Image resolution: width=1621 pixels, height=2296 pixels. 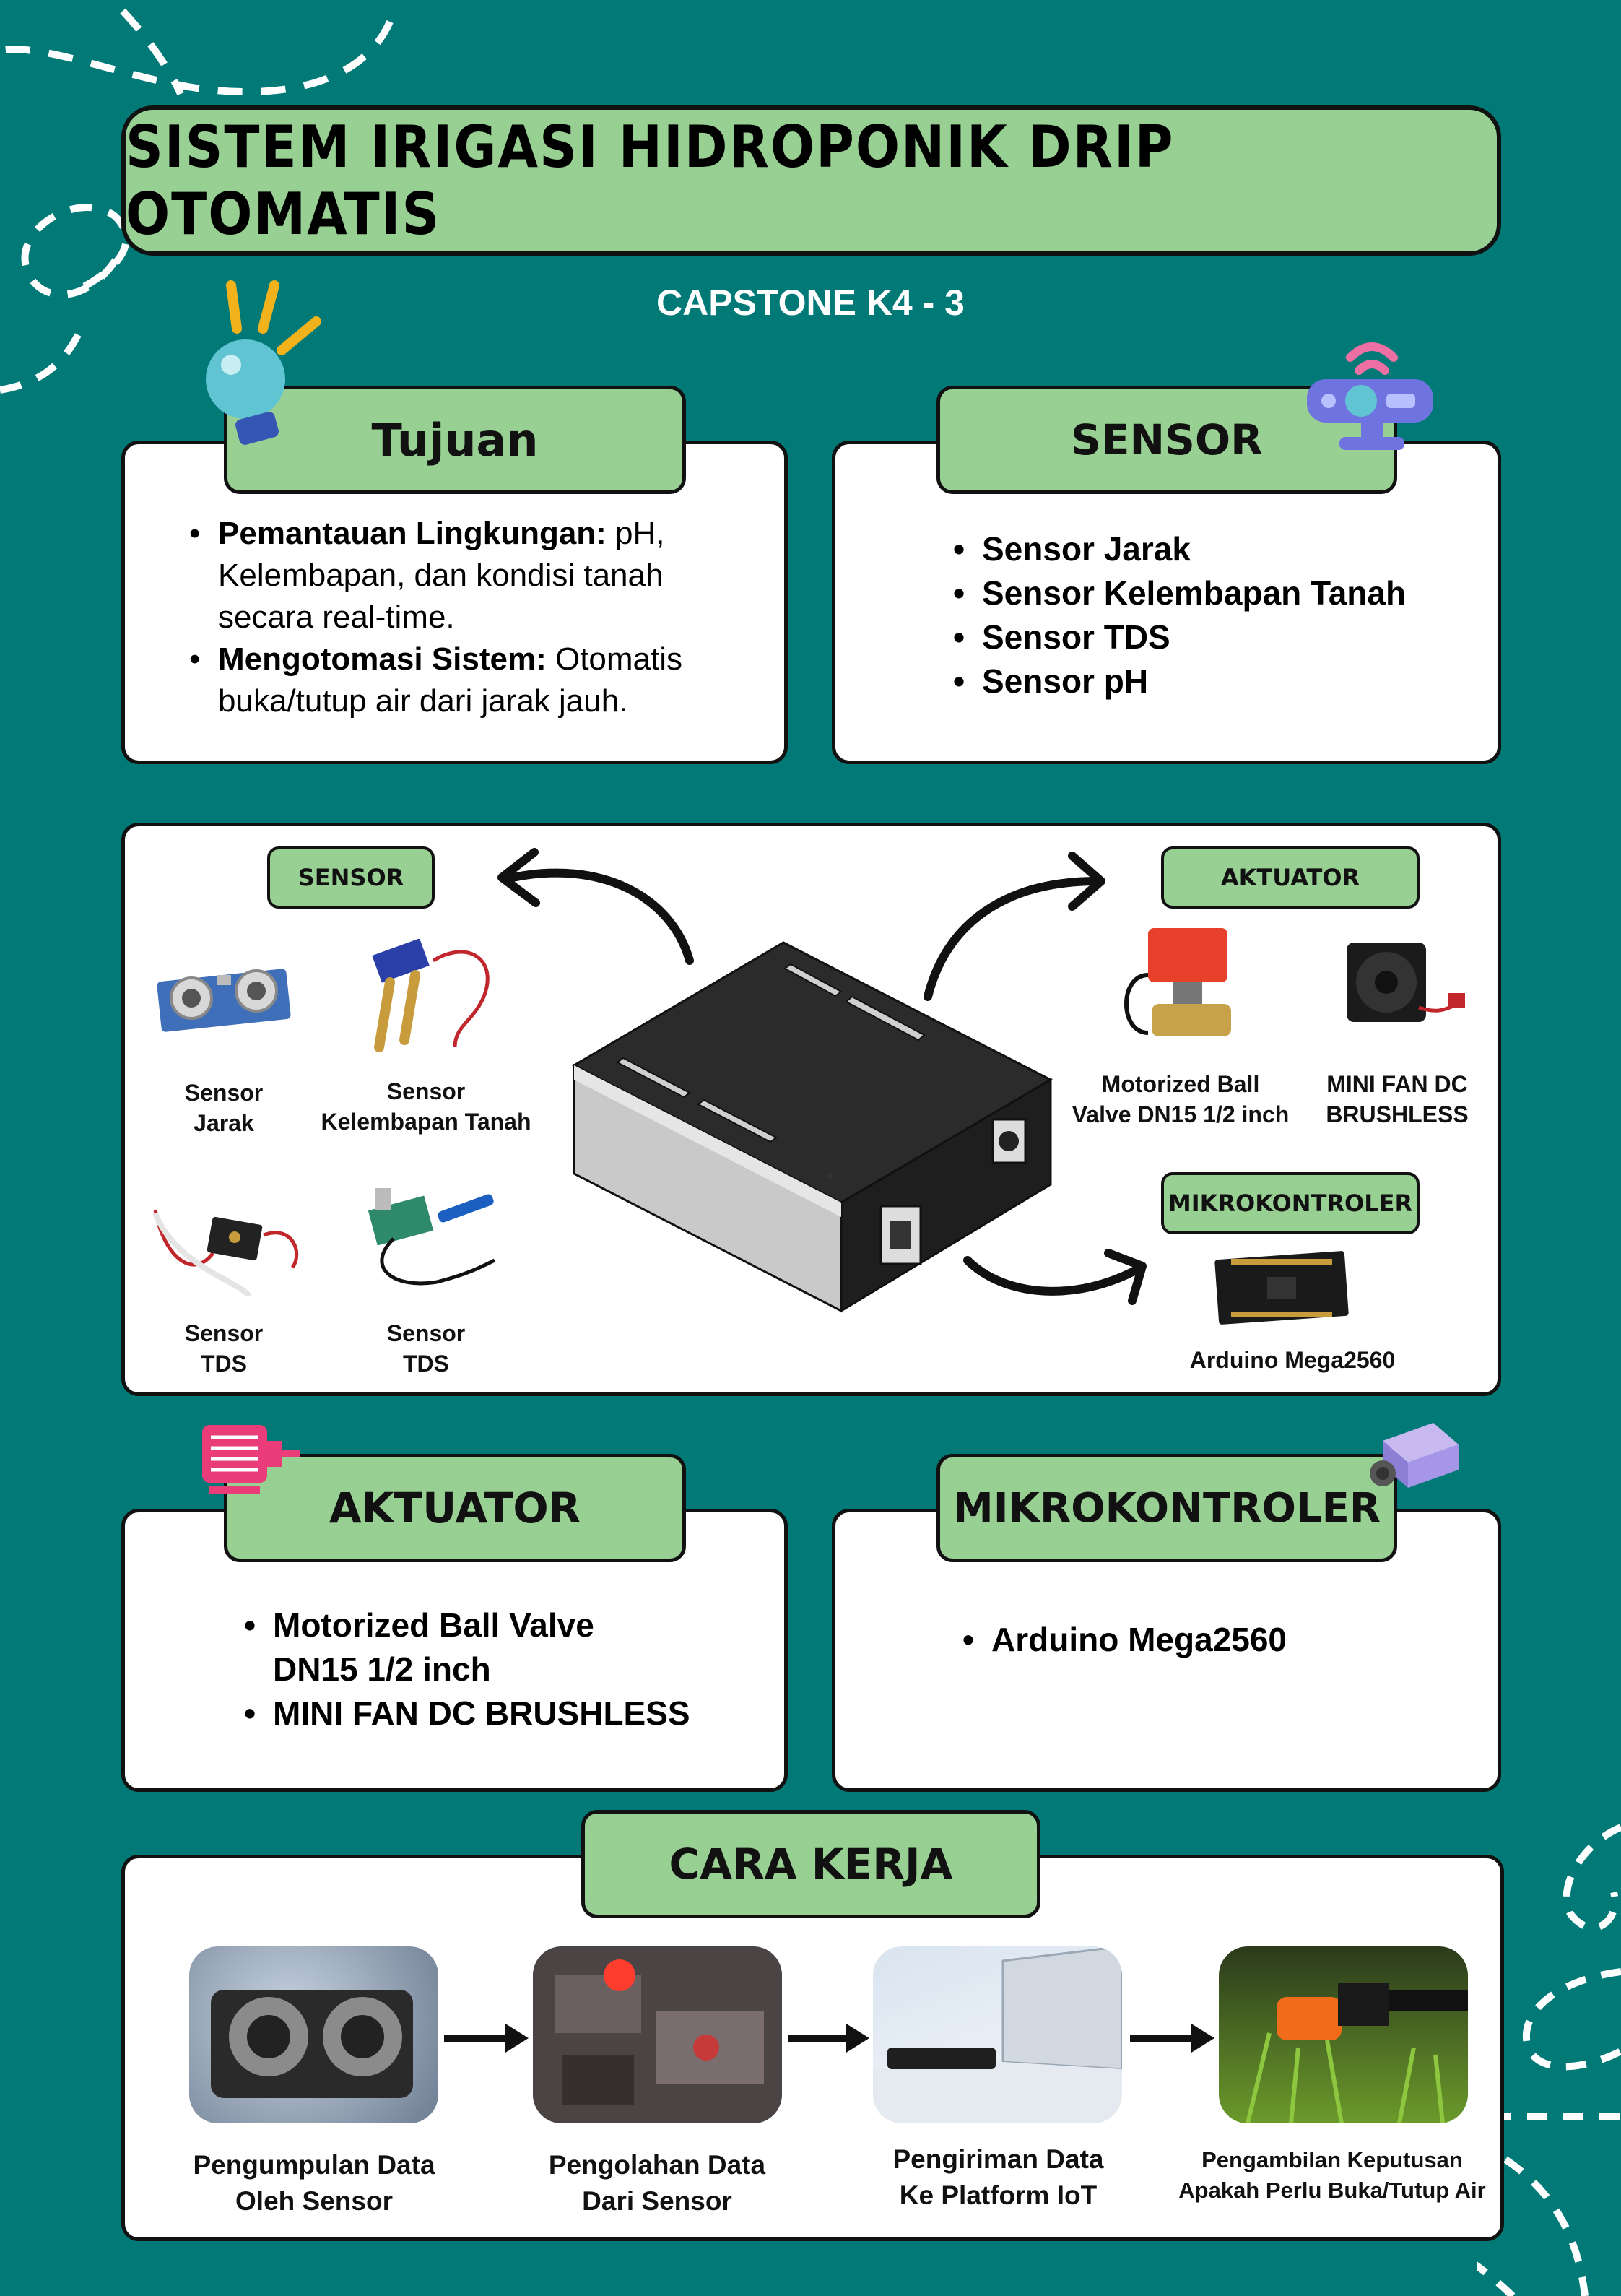 What do you see at coordinates (1181, 1099) in the screenshot?
I see `caption-motorized-valve: Motorized Ball Valve DN15 1/2 inch` at bounding box center [1181, 1099].